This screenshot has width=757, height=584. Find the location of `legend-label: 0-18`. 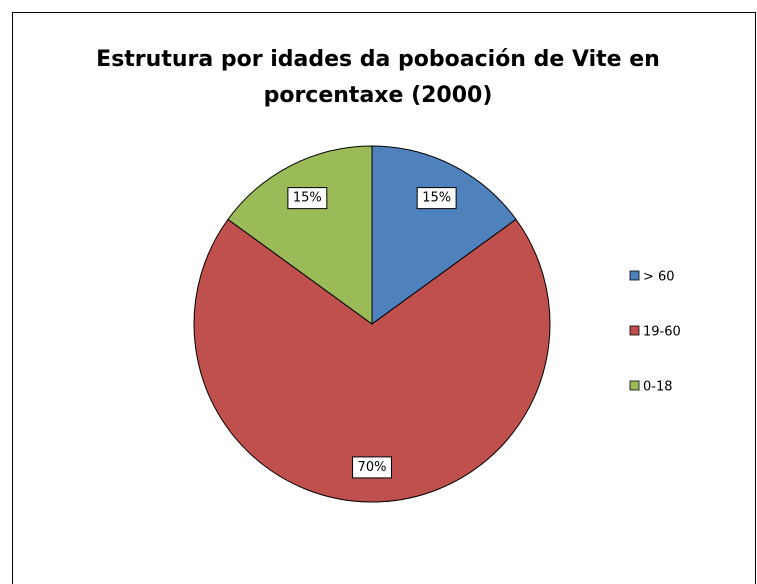

legend-label: 0-18 is located at coordinates (658, 387).